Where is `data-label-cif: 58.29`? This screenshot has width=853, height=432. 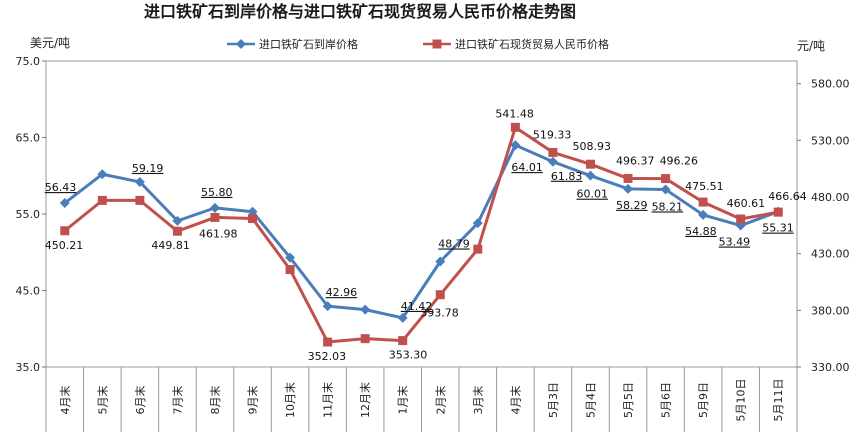
data-label-cif: 58.29 is located at coordinates (632, 205).